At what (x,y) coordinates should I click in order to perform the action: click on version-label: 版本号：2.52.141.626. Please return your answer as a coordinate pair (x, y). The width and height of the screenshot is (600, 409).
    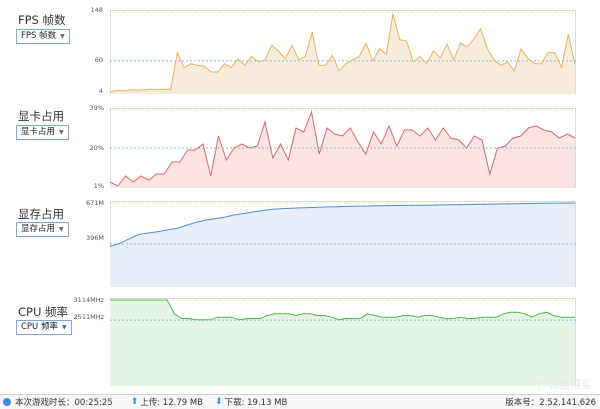
    Looking at the image, I should click on (550, 403).